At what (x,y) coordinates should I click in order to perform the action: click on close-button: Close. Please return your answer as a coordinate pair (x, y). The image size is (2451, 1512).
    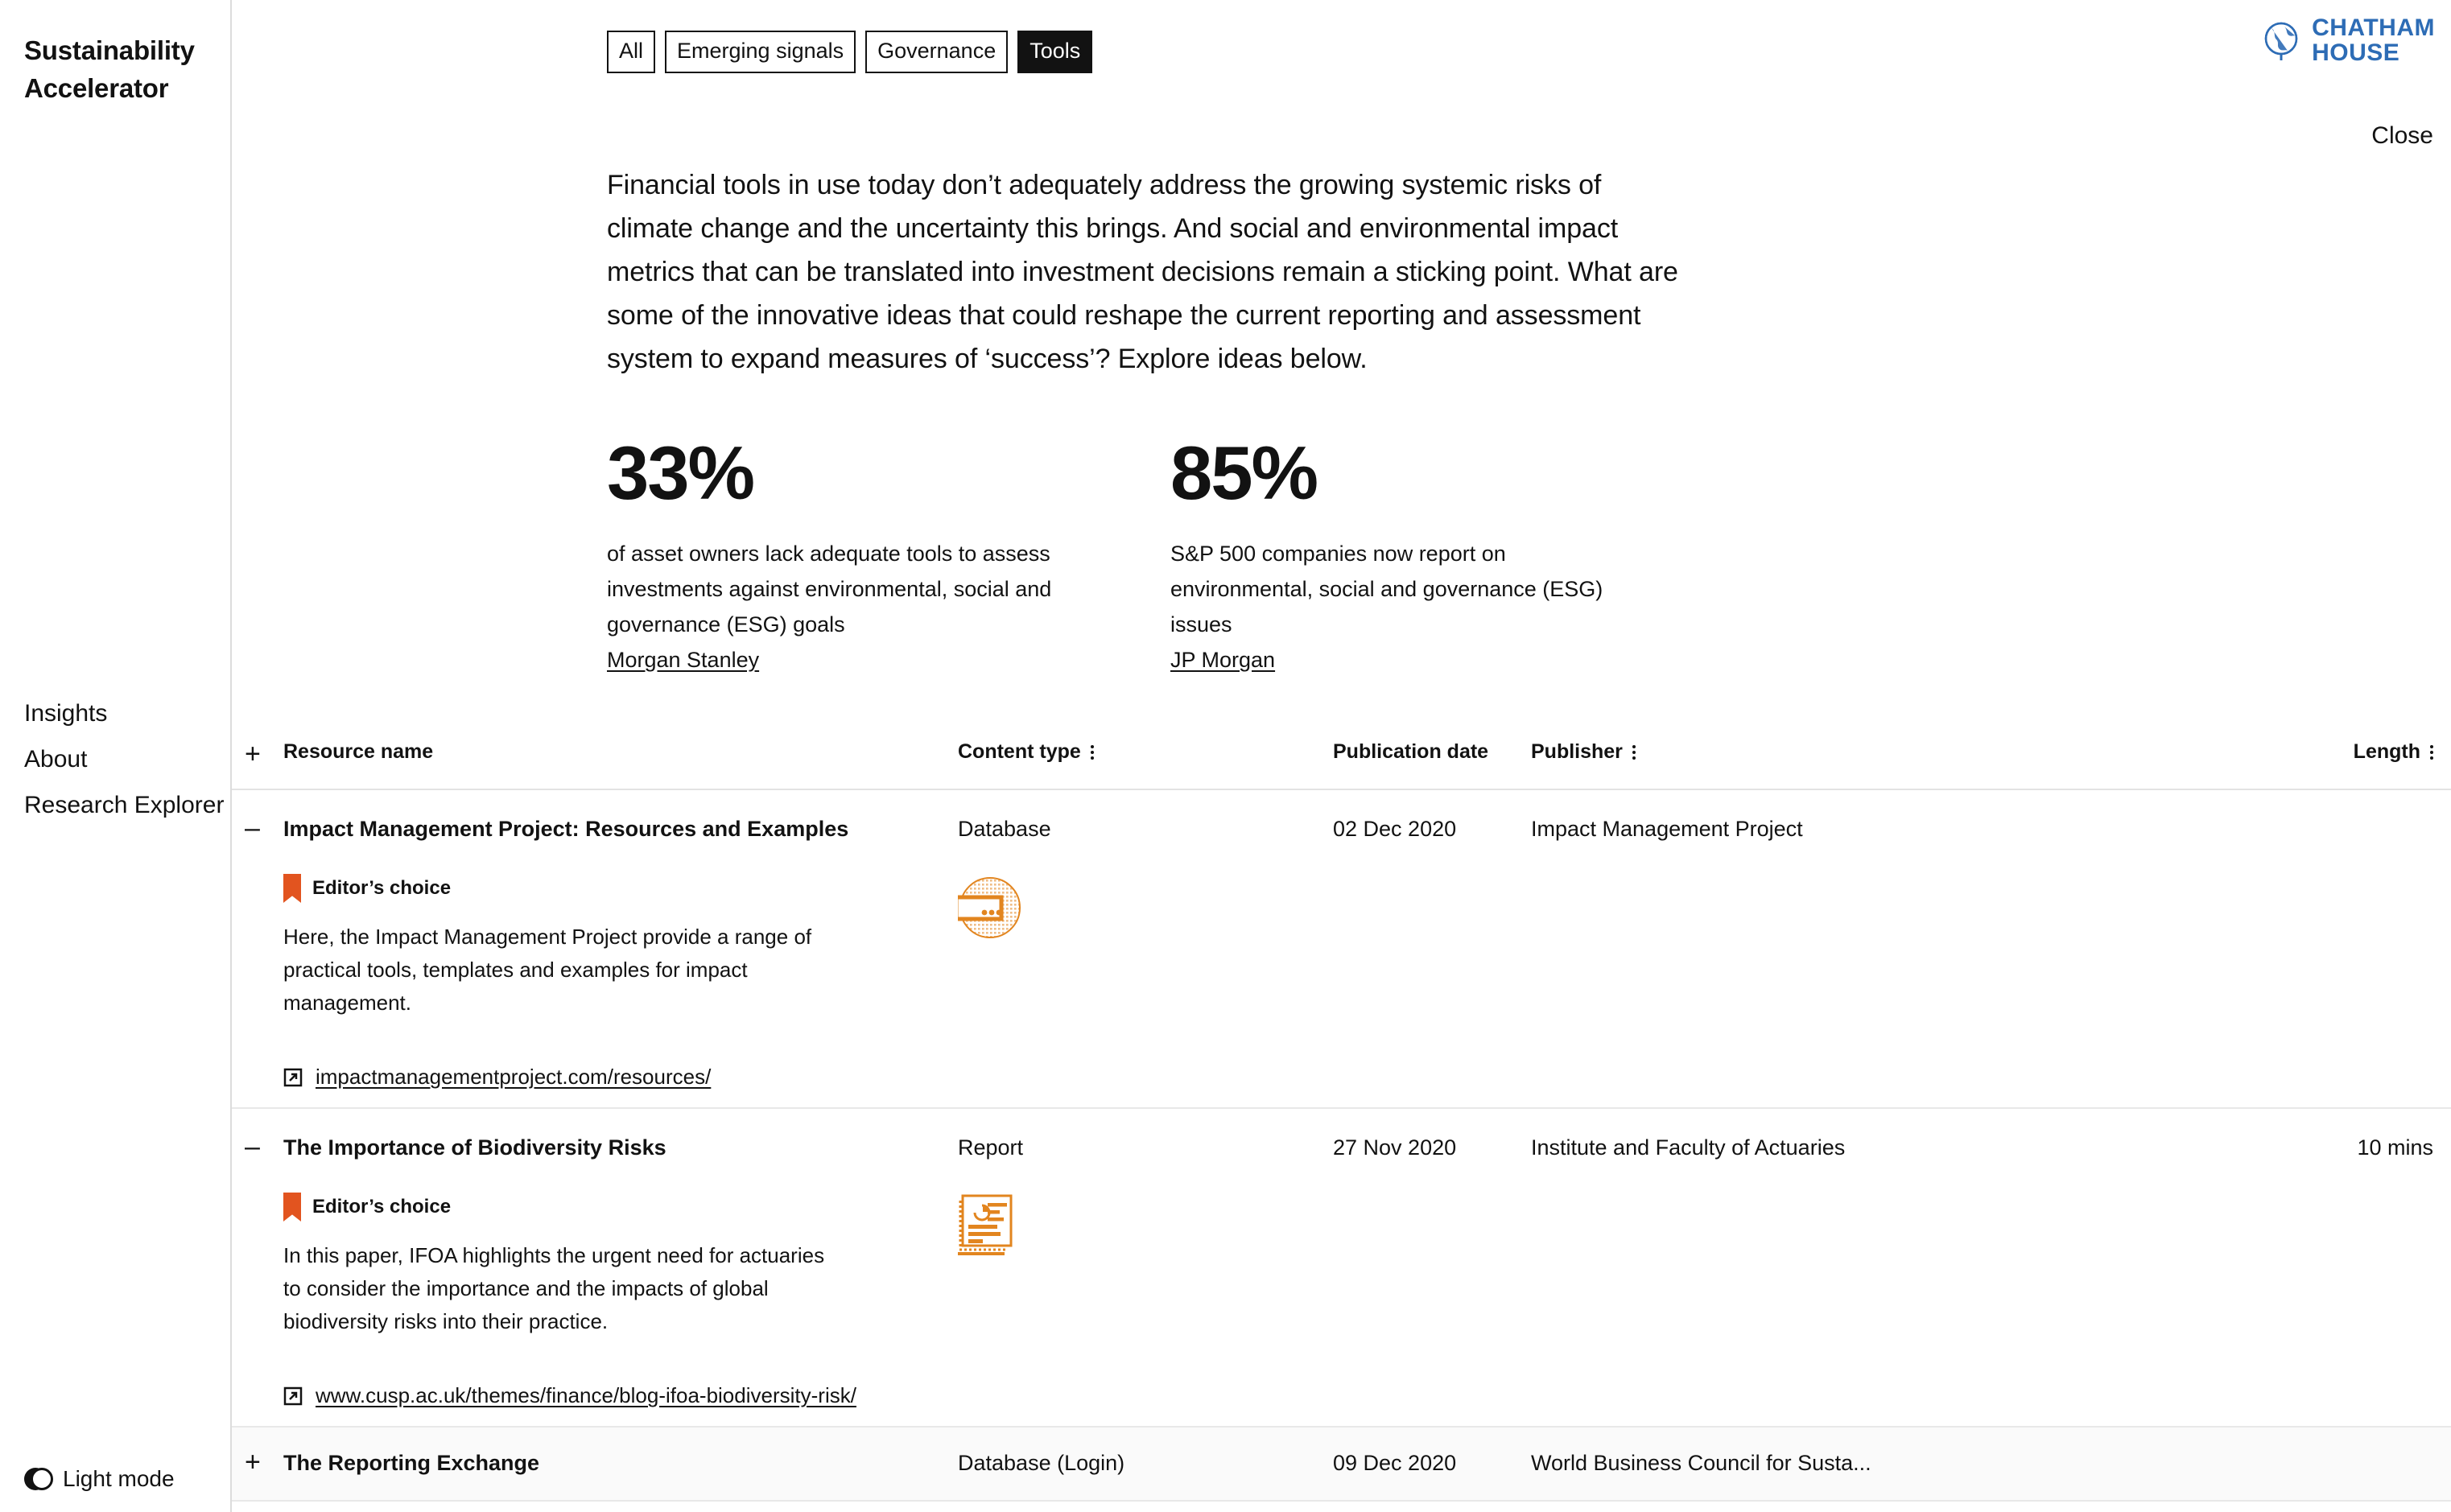
    Looking at the image, I should click on (2402, 135).